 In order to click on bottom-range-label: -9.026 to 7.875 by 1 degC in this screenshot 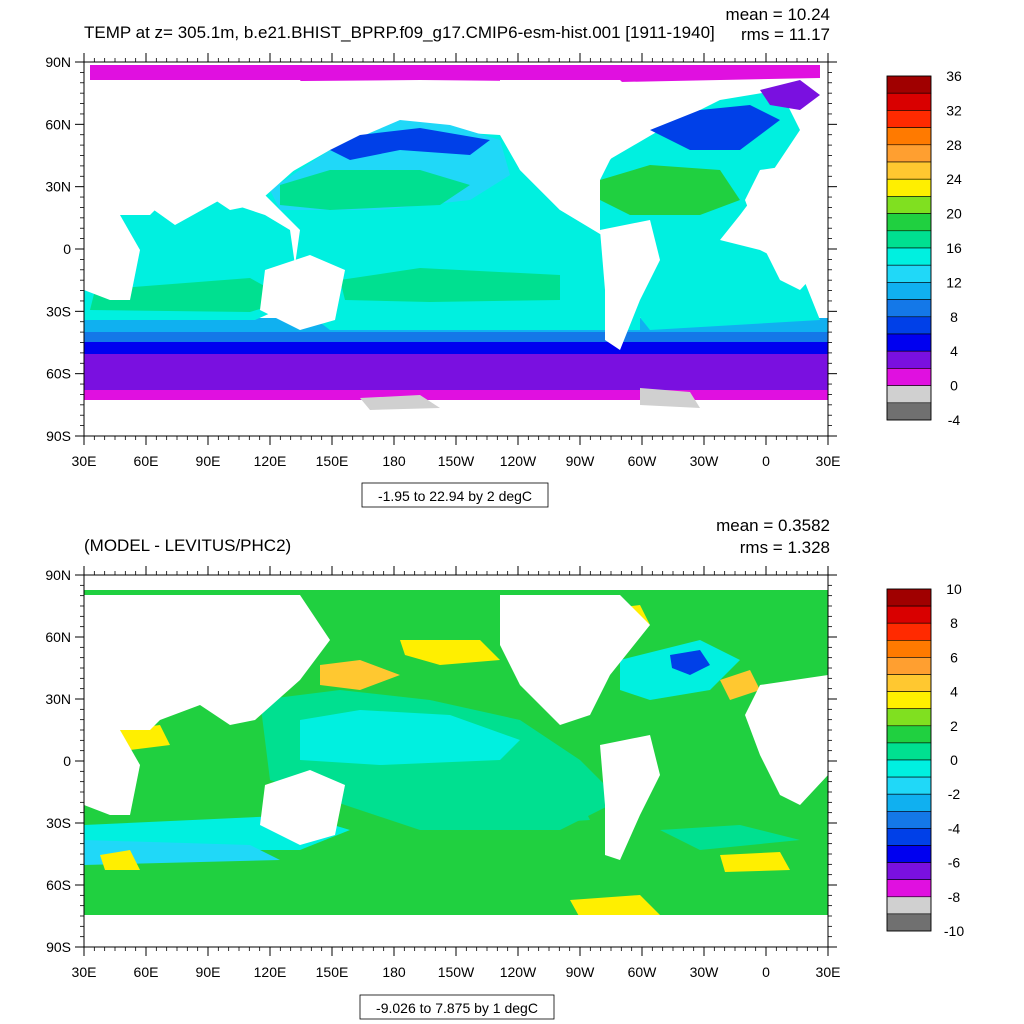, I will do `click(457, 1008)`.